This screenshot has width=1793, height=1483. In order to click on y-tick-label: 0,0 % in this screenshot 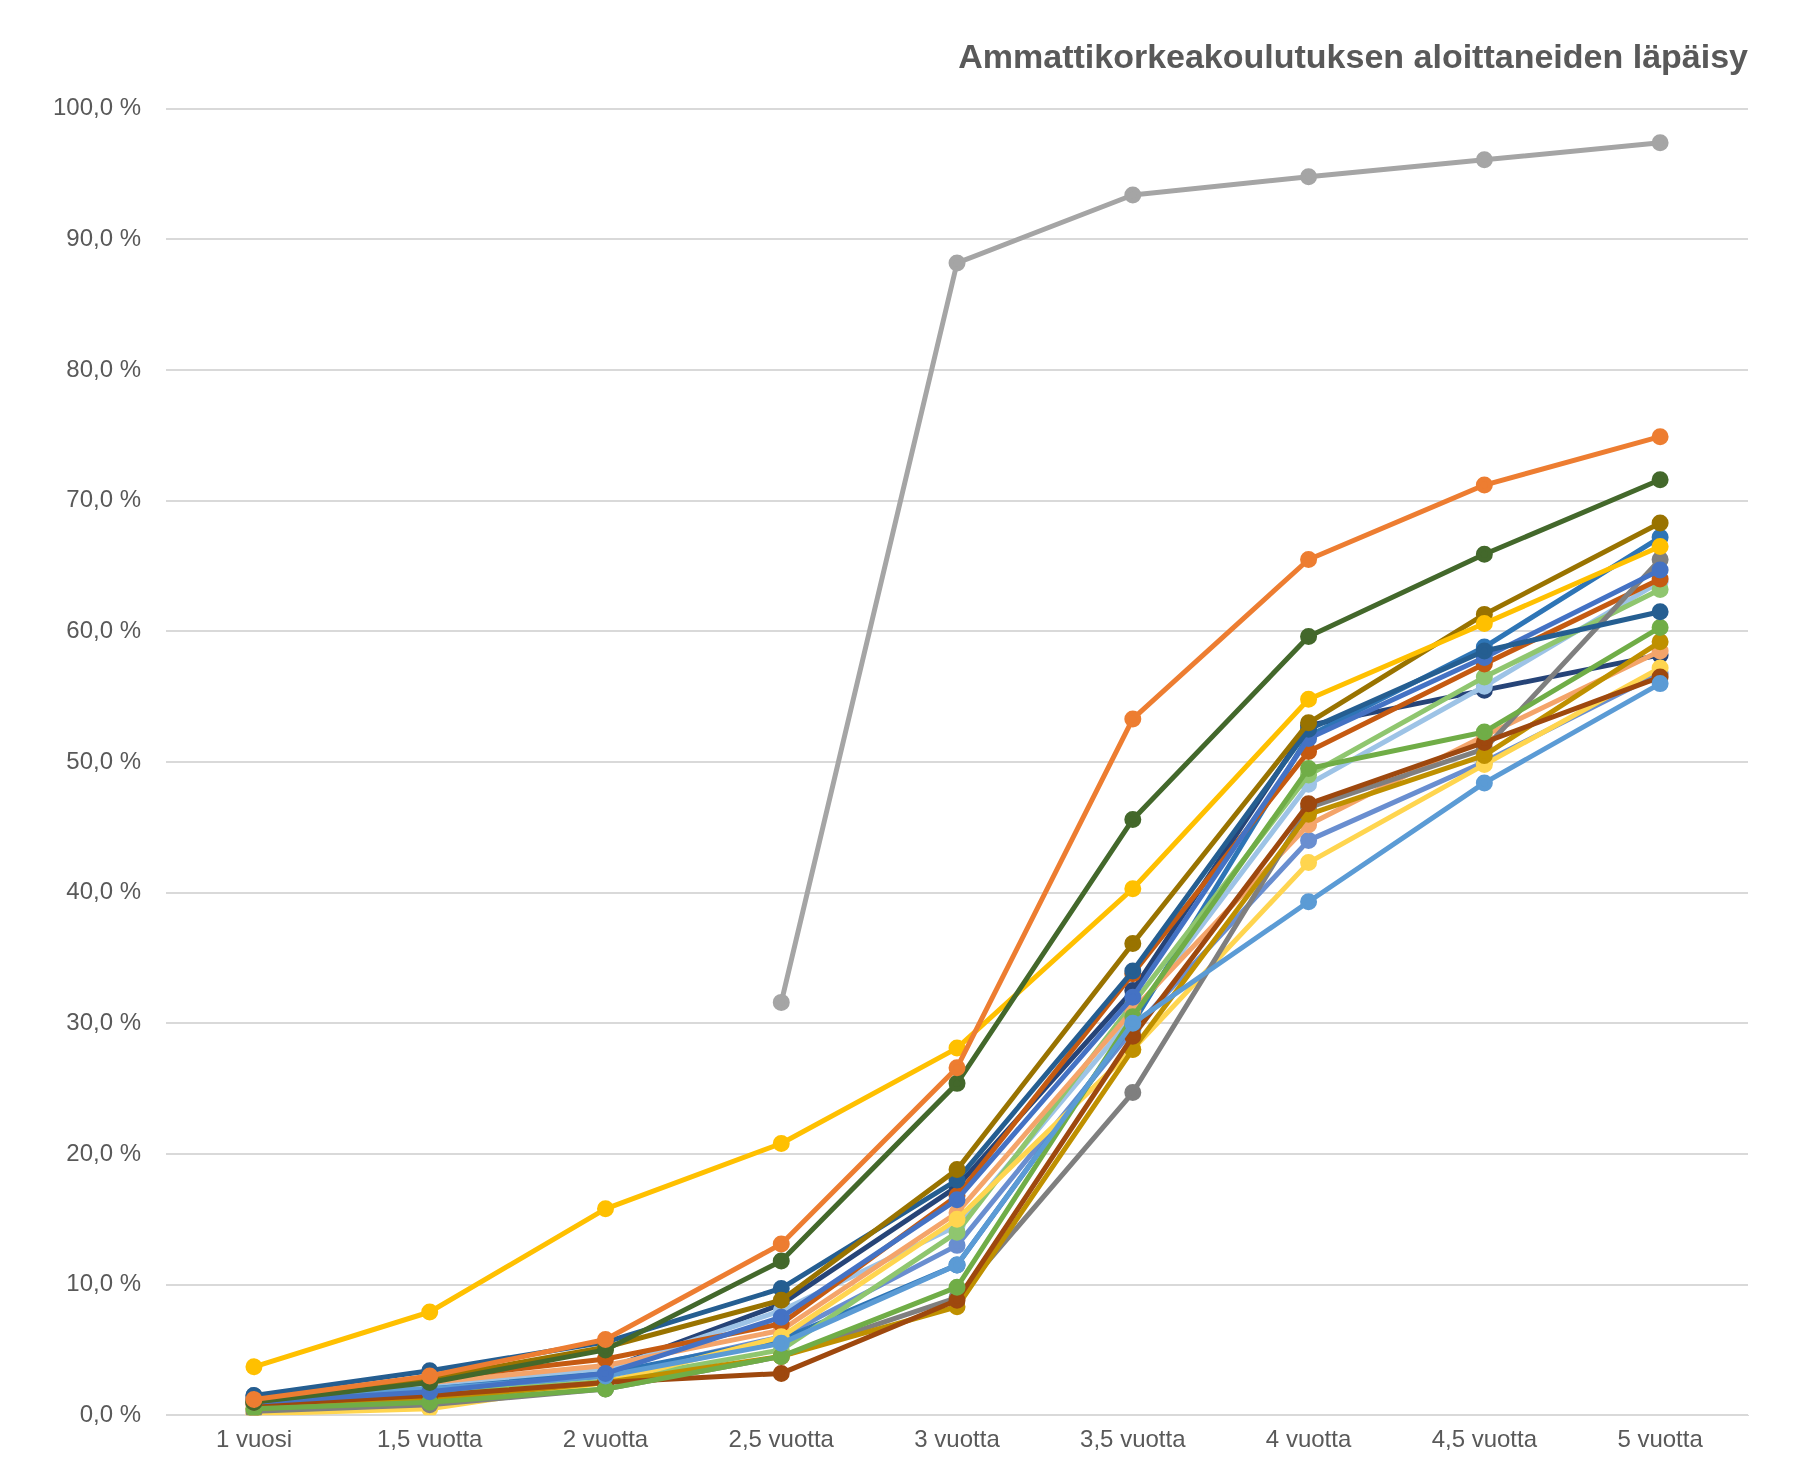, I will do `click(110, 1413)`.